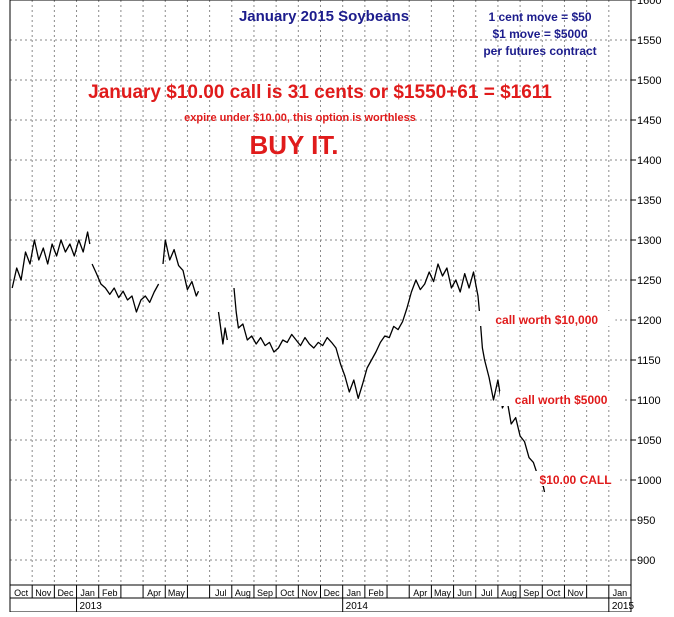  I want to click on y-tick-label: 950, so click(646, 521).